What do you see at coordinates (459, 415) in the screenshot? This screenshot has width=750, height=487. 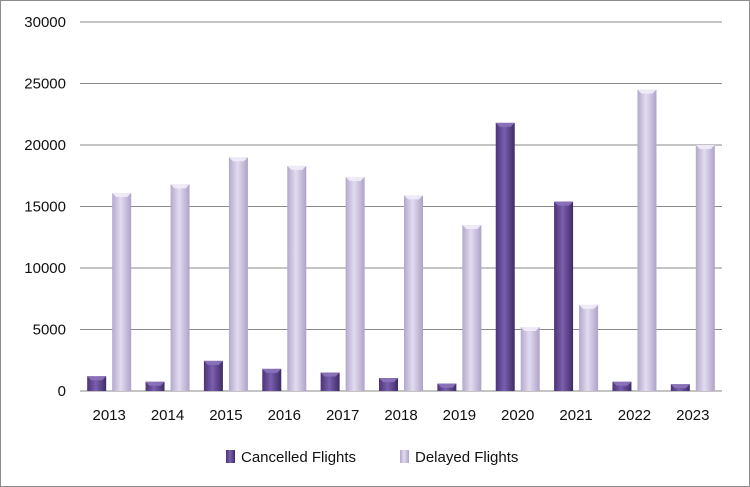 I see `x-tick-label: 2019` at bounding box center [459, 415].